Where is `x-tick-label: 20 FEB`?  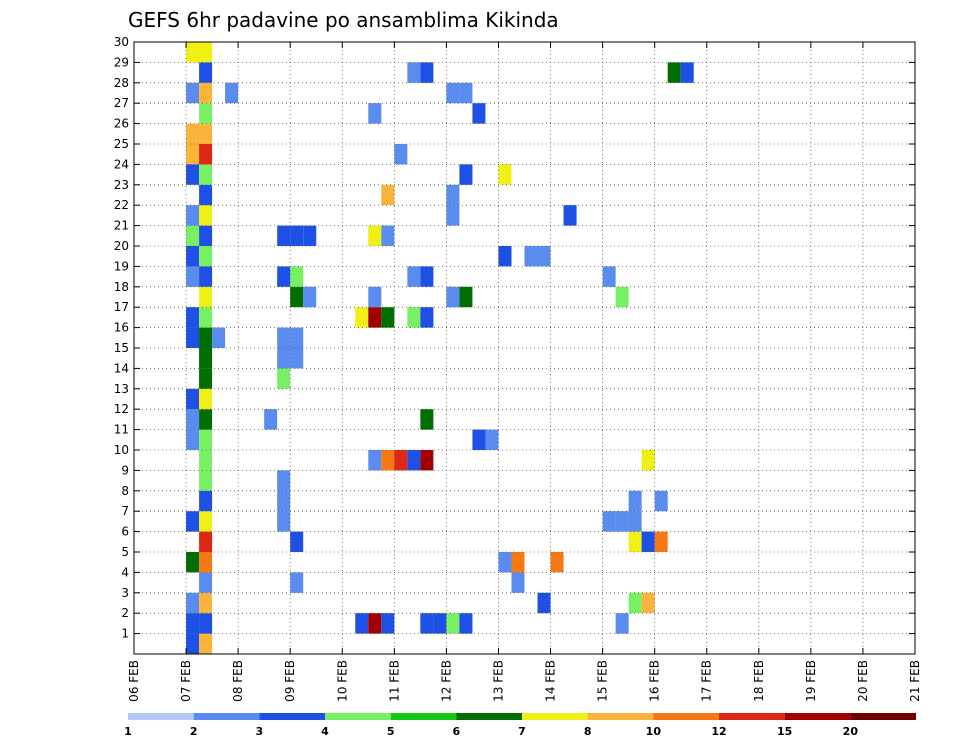 x-tick-label: 20 FEB is located at coordinates (863, 681).